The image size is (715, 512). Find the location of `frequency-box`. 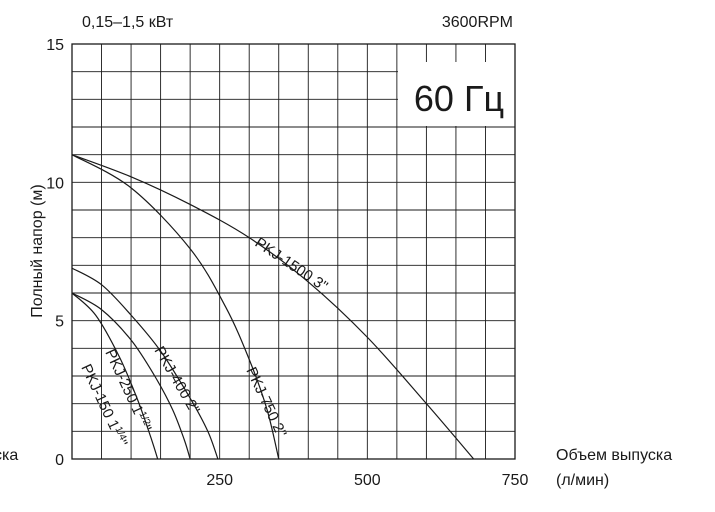

frequency-box is located at coordinates (456, 94).